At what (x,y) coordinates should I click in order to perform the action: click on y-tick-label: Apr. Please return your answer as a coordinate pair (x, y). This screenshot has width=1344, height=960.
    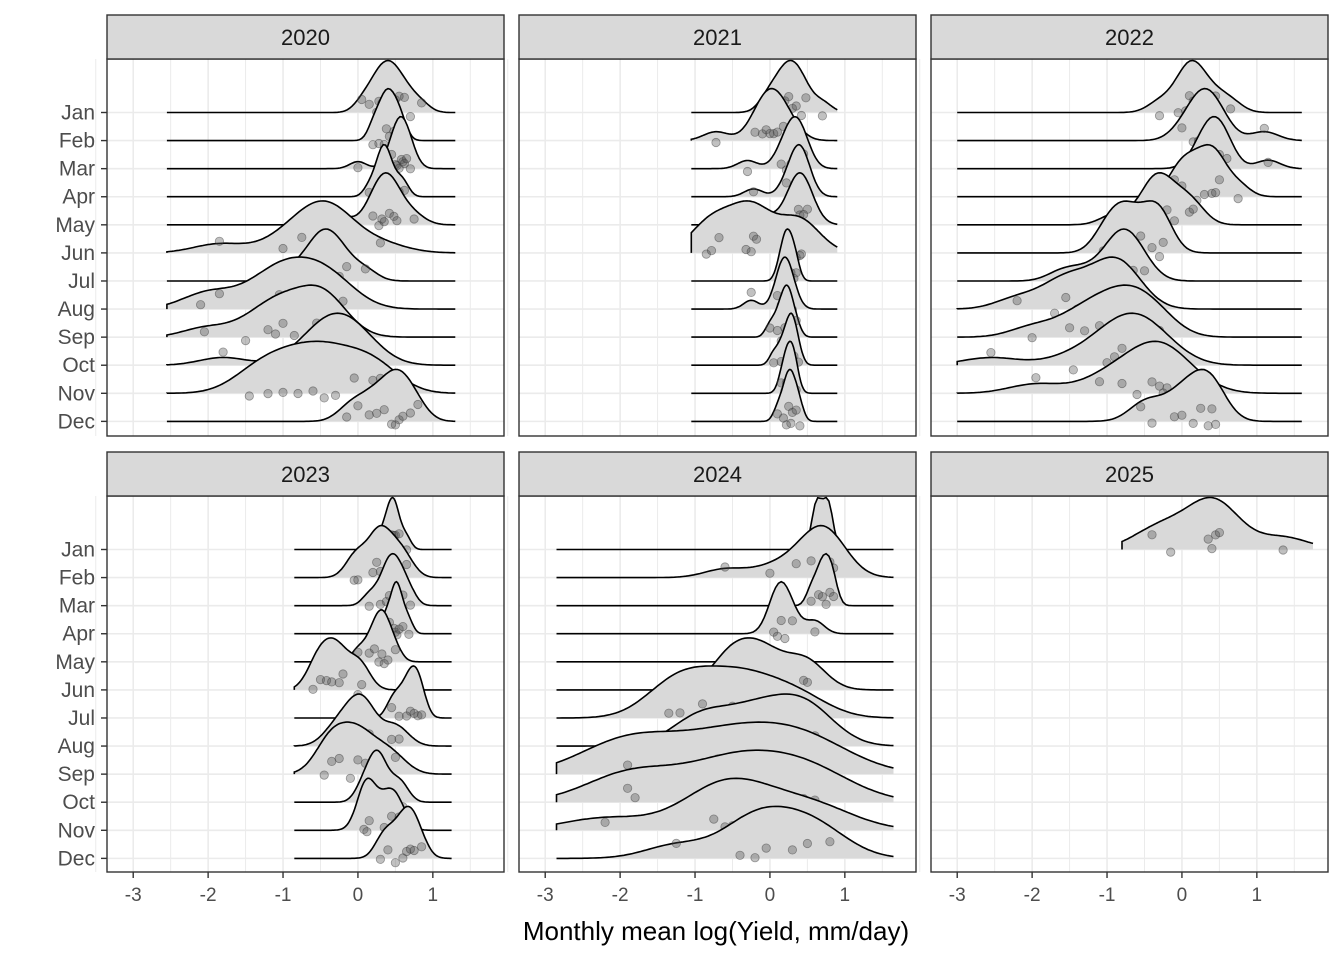
    Looking at the image, I should click on (78, 197).